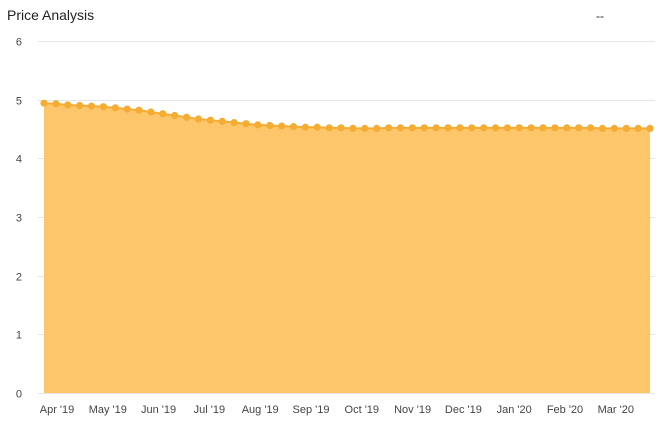 Image resolution: width=663 pixels, height=422 pixels. Describe the element at coordinates (260, 410) in the screenshot. I see `x-tick-label: Aug '19` at that location.